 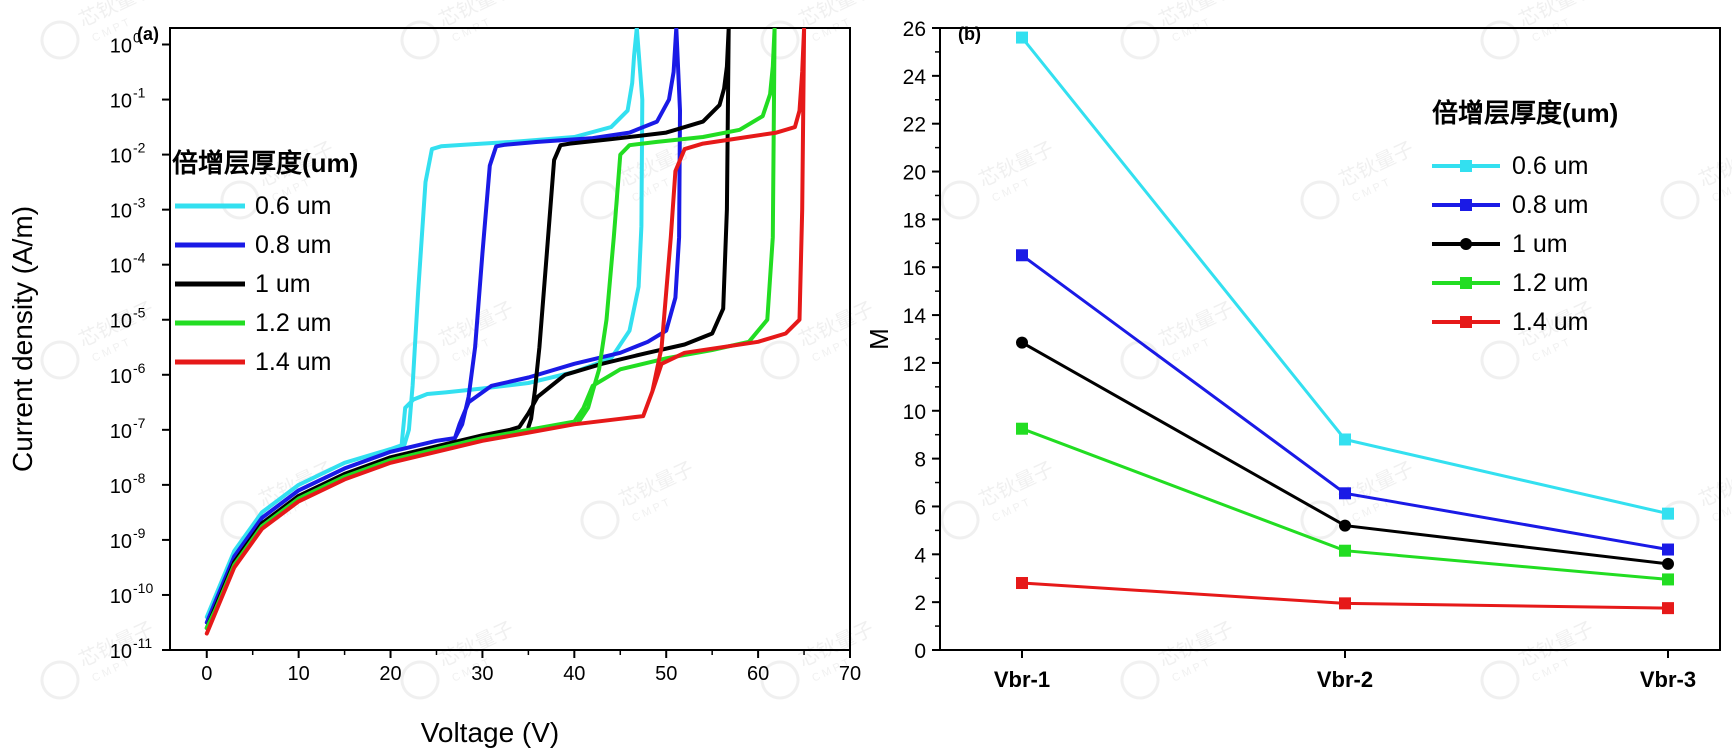 I want to click on y-tick-label: 12, so click(x=914, y=364).